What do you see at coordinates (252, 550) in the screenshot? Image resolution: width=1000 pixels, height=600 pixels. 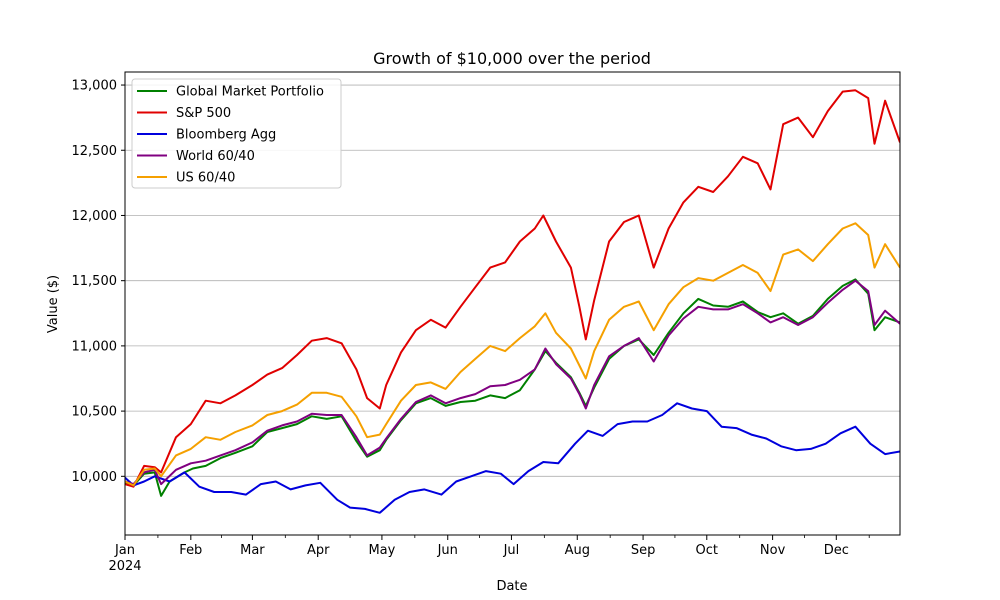 I see `x-tick-label: Mar` at bounding box center [252, 550].